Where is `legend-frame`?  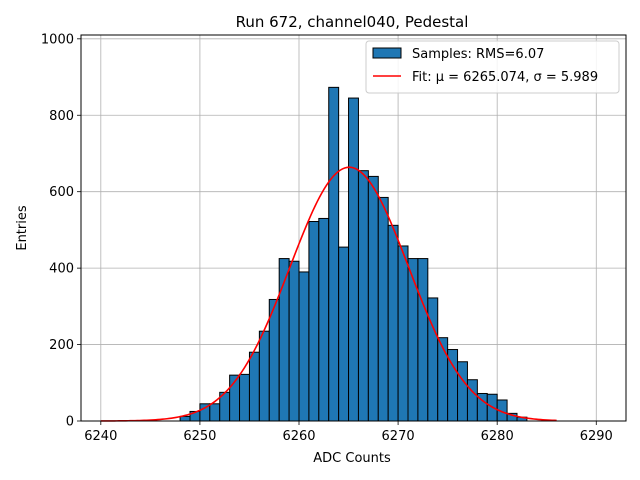 legend-frame is located at coordinates (492, 67).